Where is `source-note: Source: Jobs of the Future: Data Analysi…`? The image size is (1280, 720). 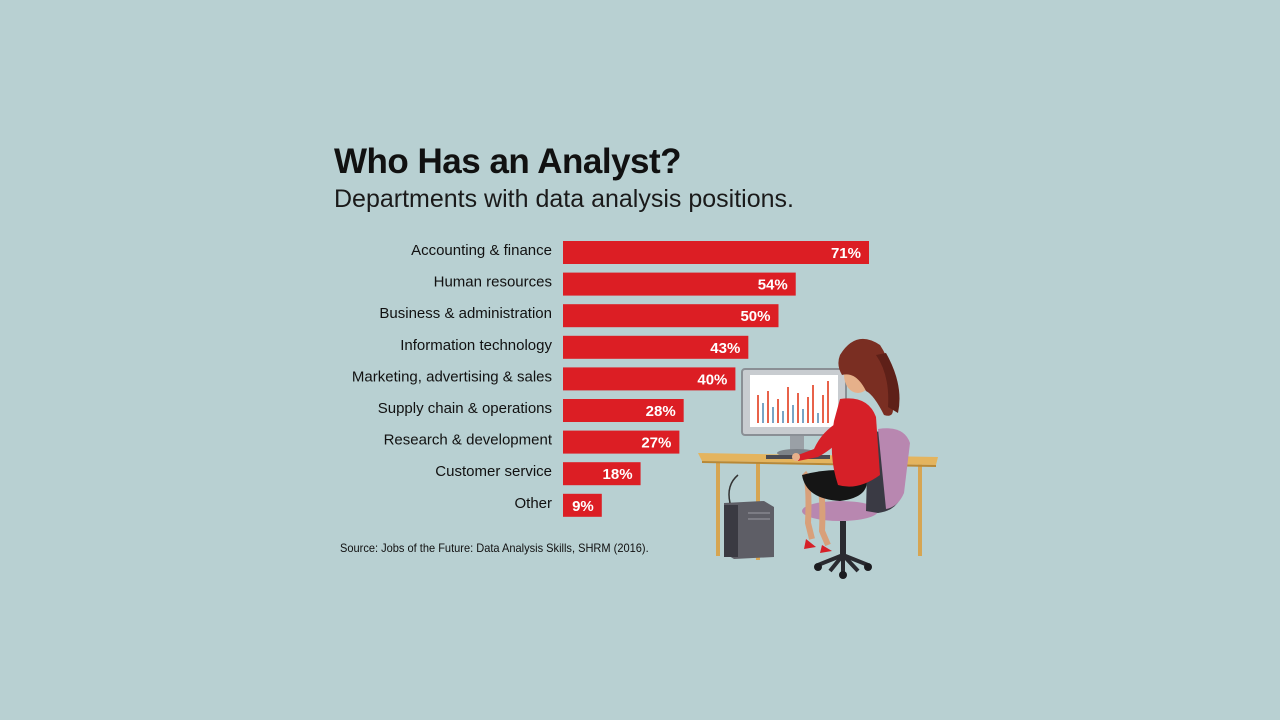 source-note: Source: Jobs of the Future: Data Analysi… is located at coordinates (494, 548).